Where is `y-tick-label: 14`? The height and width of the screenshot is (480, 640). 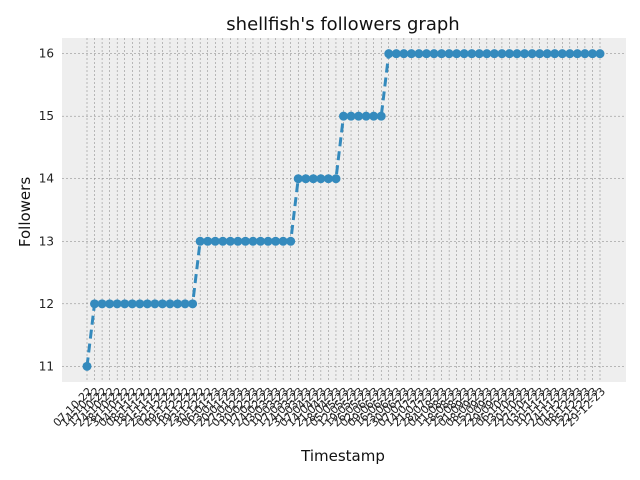
y-tick-label: 14 is located at coordinates (46, 179).